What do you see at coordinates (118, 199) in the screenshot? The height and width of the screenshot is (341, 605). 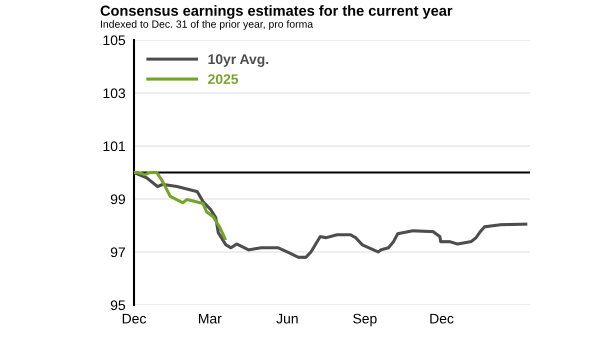 I see `y-tick-label: 99` at bounding box center [118, 199].